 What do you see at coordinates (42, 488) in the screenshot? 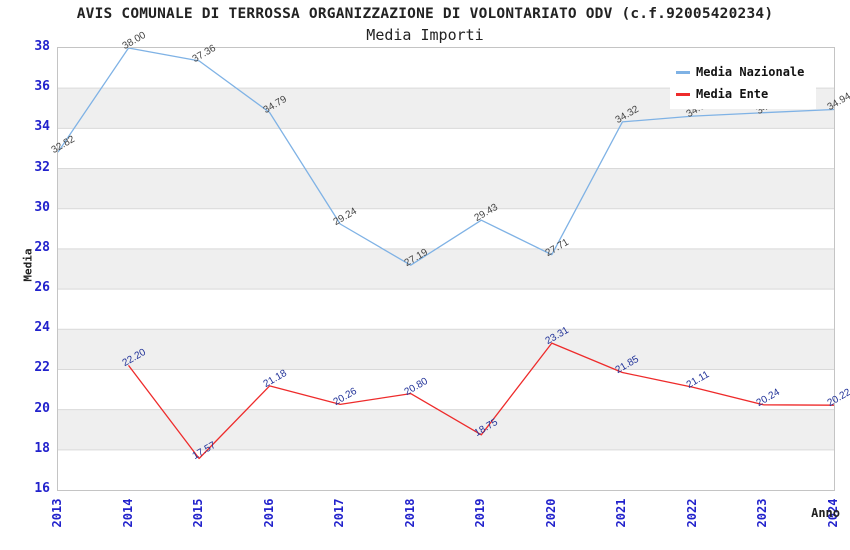
I see `y-tick-label: 16` at bounding box center [42, 488].